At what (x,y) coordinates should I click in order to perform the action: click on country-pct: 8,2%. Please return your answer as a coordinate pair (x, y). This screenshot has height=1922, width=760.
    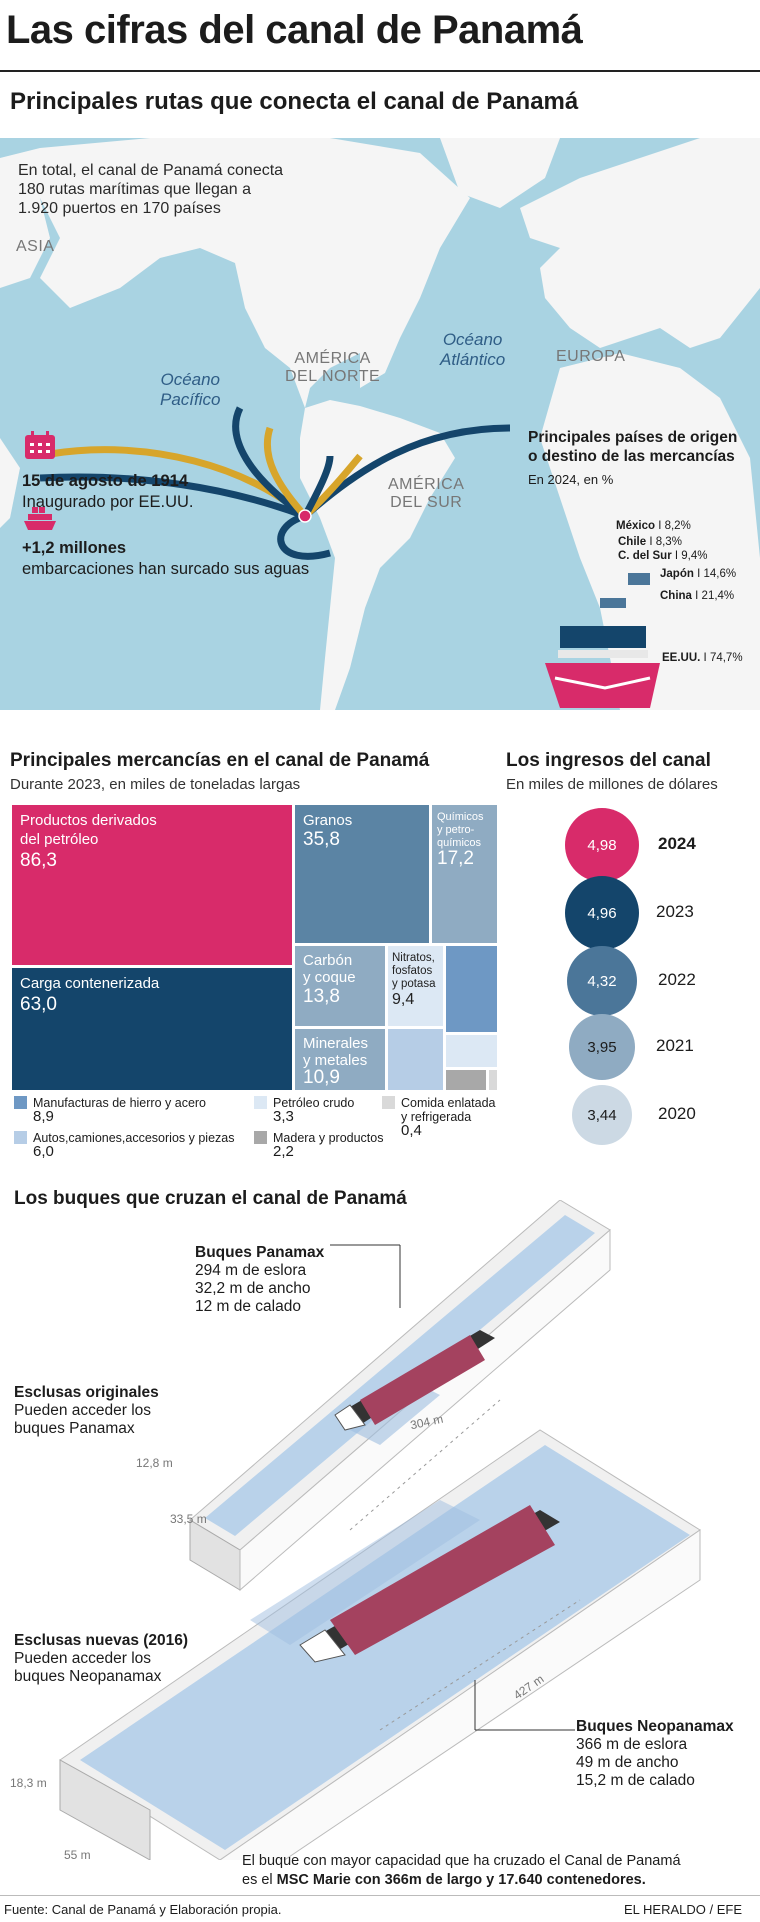
    Looking at the image, I should click on (677, 526).